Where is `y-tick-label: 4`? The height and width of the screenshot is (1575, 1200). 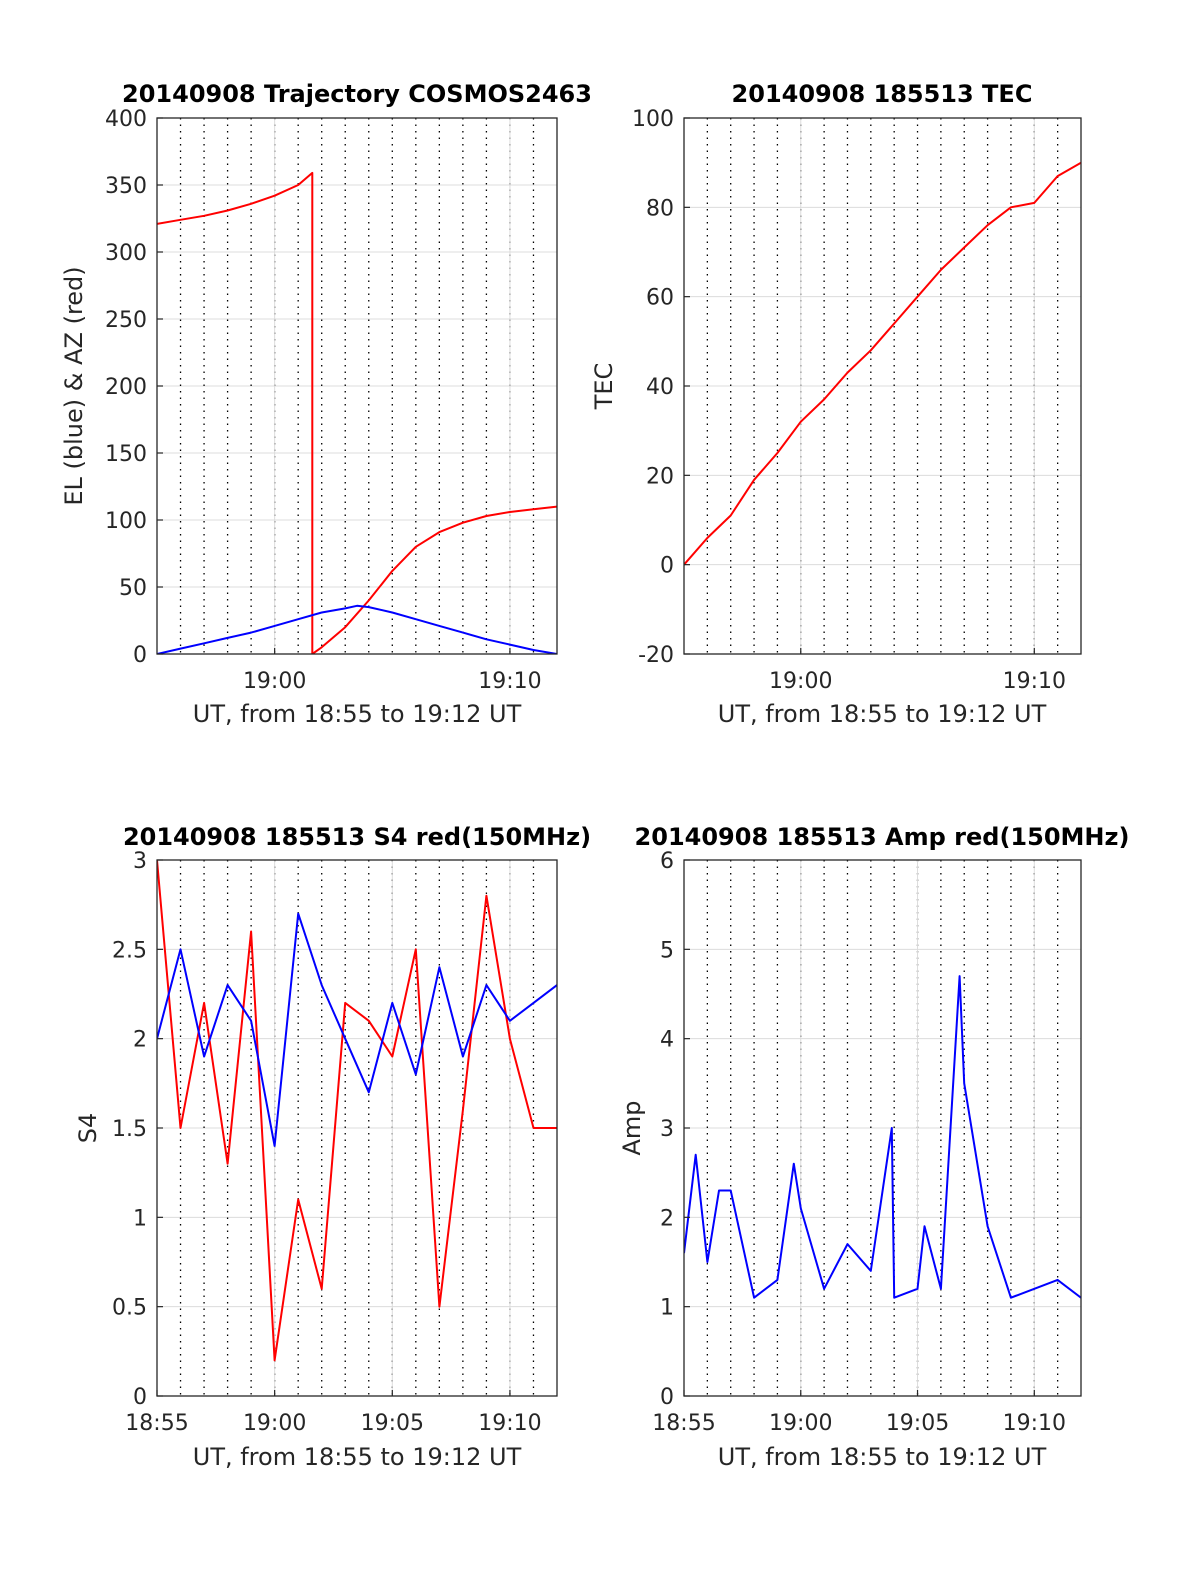
y-tick-label: 4 is located at coordinates (667, 1040).